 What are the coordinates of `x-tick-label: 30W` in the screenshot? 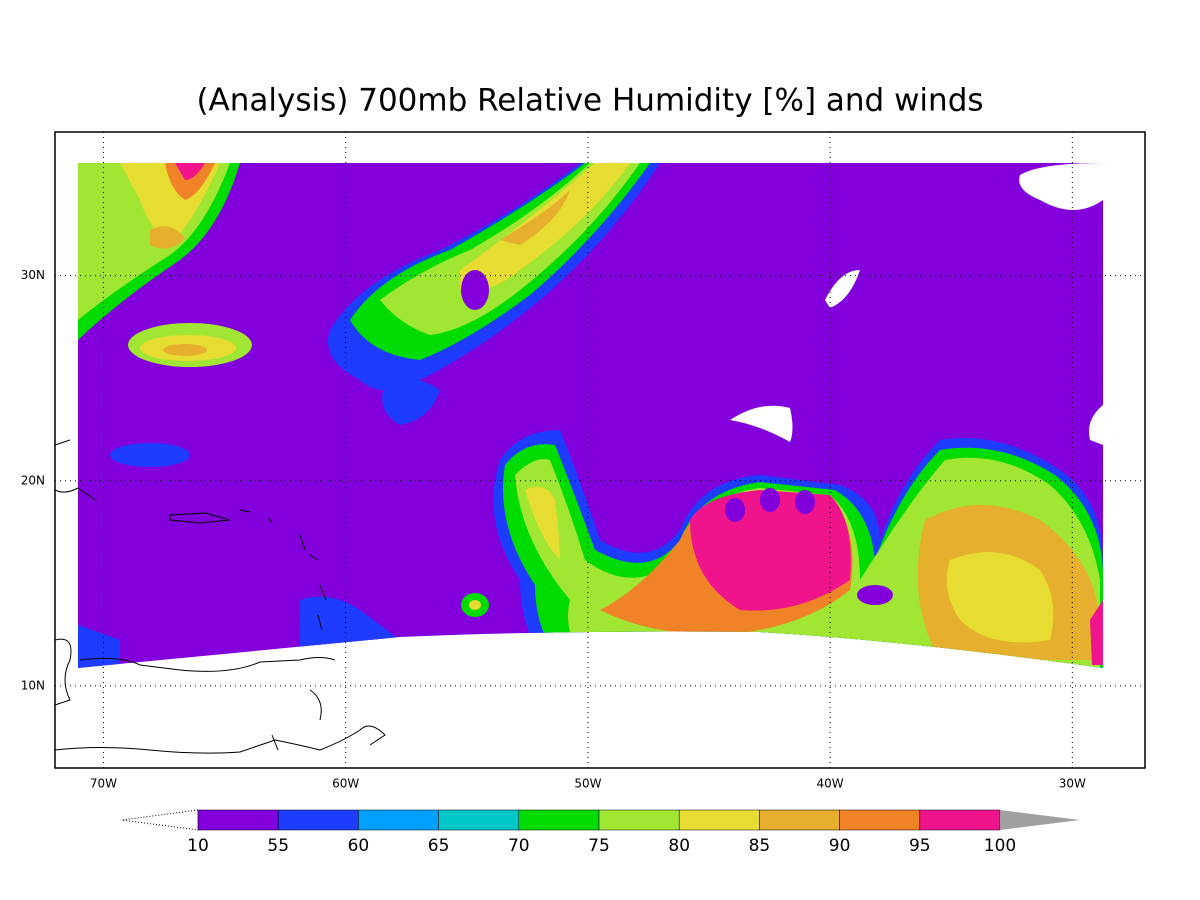 It's located at (1072, 784).